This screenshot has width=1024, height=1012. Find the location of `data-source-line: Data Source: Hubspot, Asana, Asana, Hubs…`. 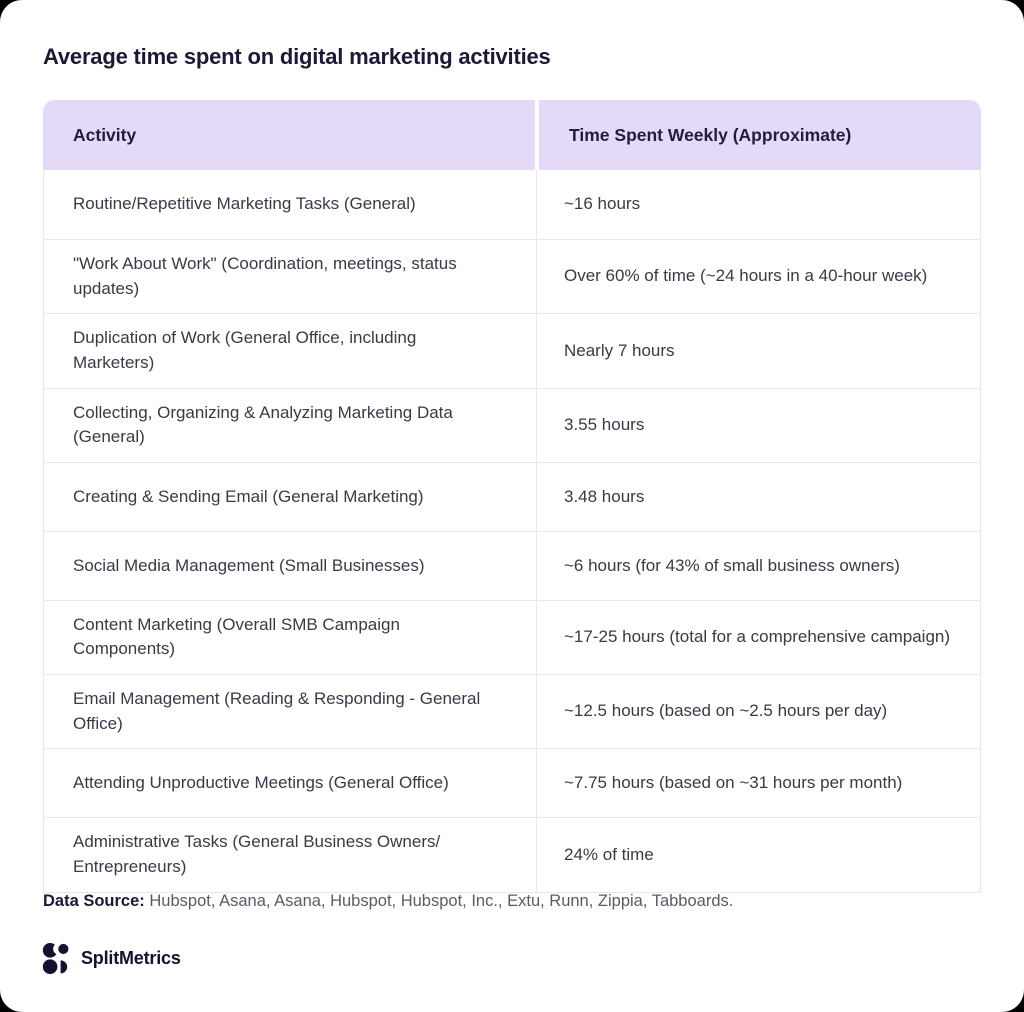

data-source-line: Data Source: Hubspot, Asana, Asana, Hubs… is located at coordinates (388, 901).